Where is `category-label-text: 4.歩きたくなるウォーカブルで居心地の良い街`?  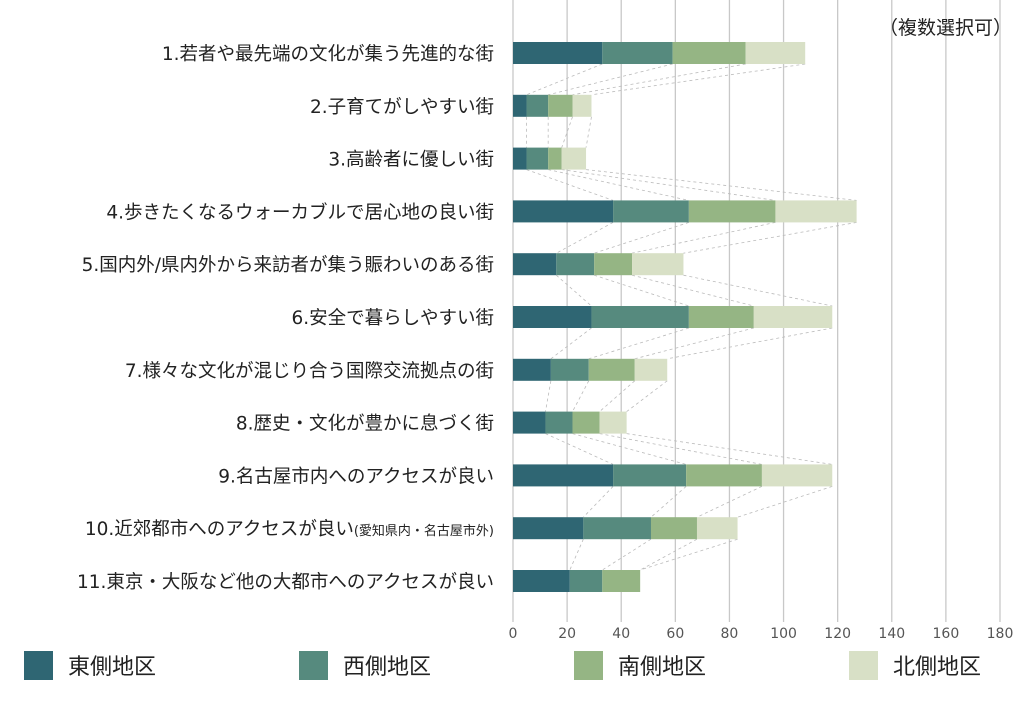 category-label-text: 4.歩きたくなるウォーカブルで居心地の良い街 is located at coordinates (300, 212).